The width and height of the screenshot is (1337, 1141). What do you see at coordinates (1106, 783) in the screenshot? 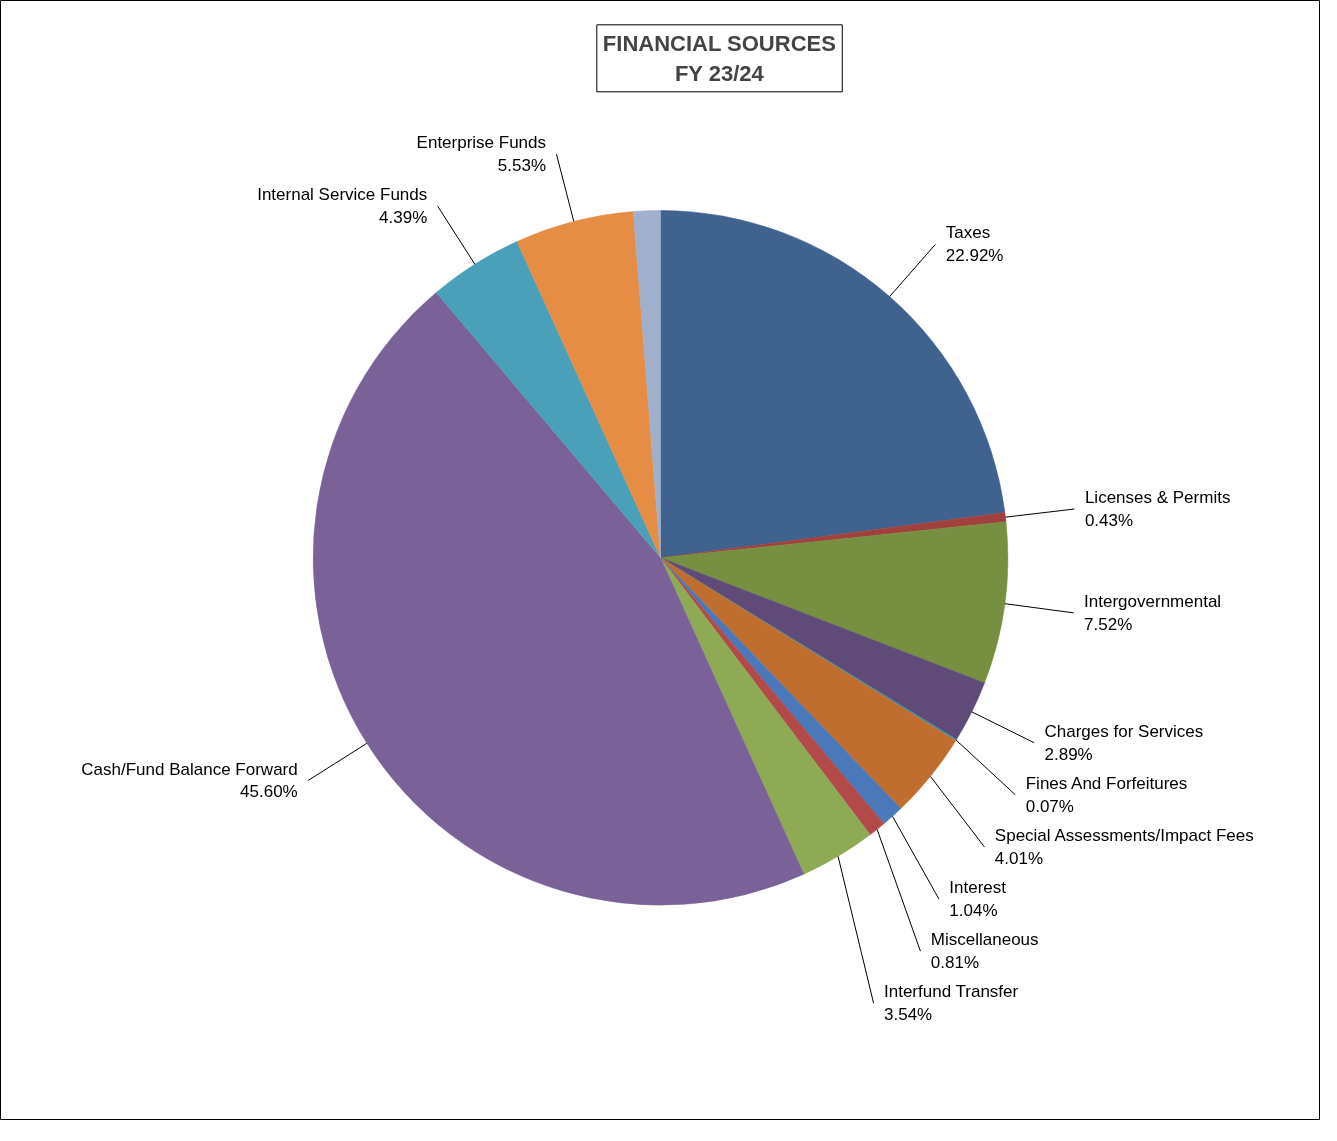
I see `slice-label: Fines And Forfeitures` at bounding box center [1106, 783].